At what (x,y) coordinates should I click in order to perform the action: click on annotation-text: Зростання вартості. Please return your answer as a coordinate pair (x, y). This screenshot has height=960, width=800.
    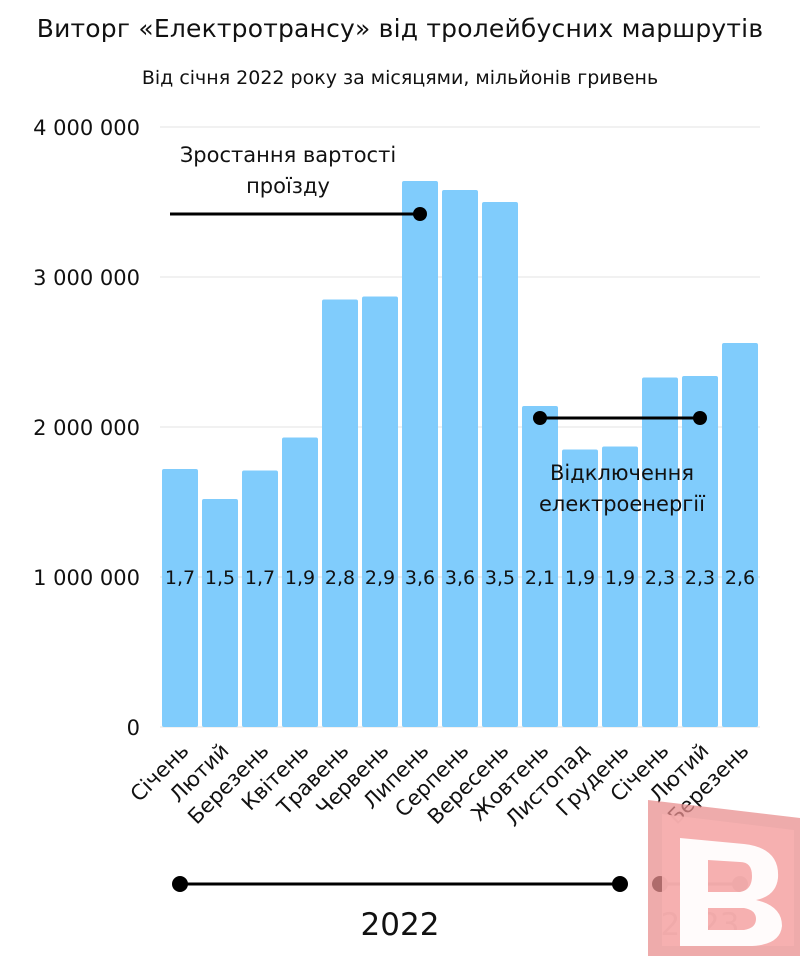
    Looking at the image, I should click on (288, 155).